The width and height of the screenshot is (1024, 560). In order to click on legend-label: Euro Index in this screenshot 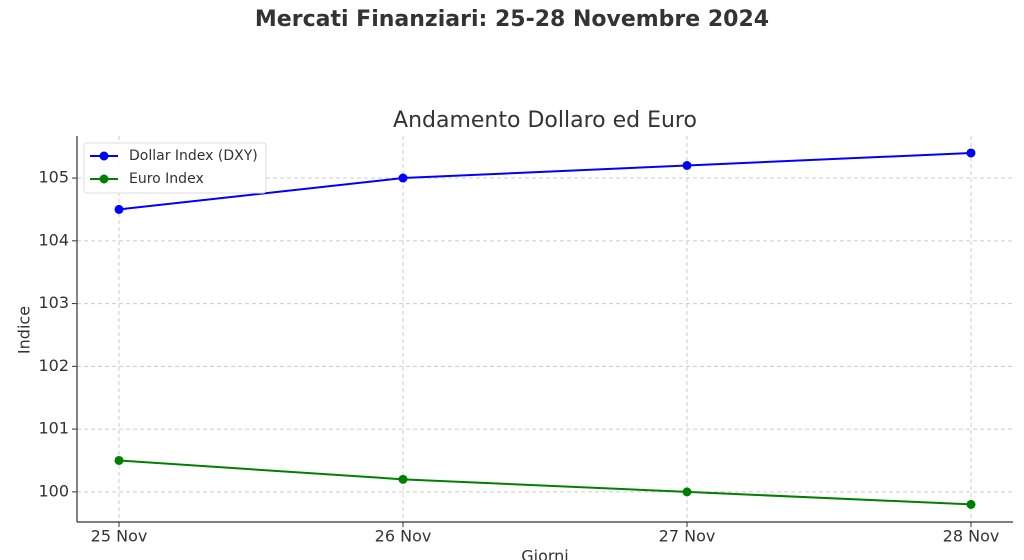, I will do `click(166, 179)`.